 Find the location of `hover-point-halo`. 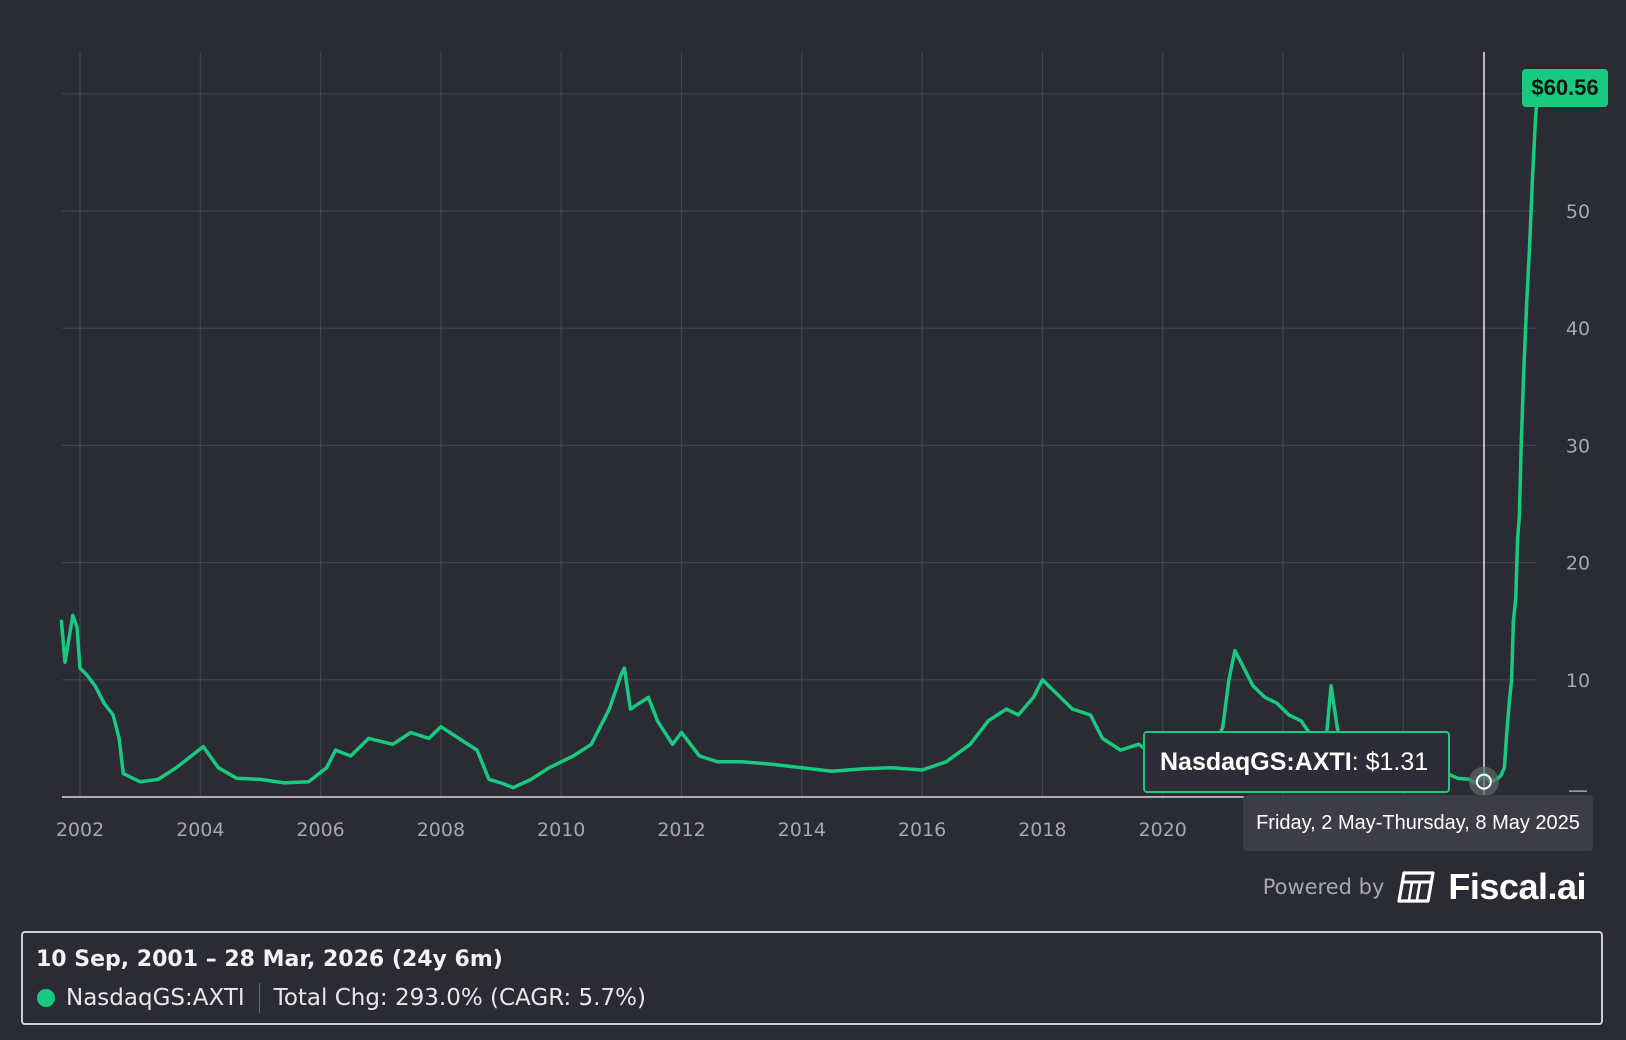

hover-point-halo is located at coordinates (1483, 781).